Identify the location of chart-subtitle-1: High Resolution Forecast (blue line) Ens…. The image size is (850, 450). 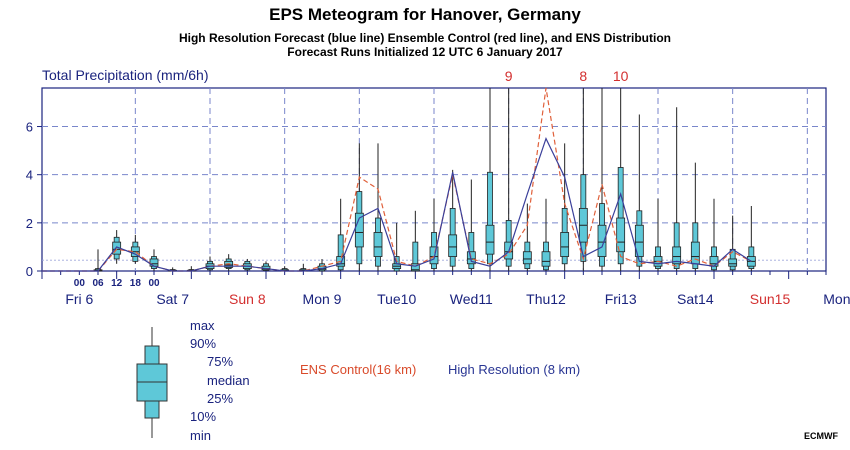
(425, 38).